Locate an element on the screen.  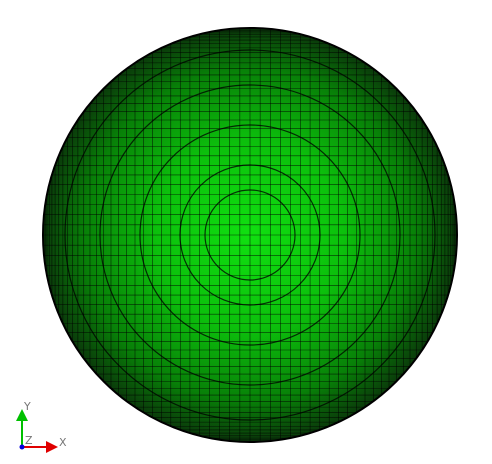
mesh-ring is located at coordinates (250, 235).